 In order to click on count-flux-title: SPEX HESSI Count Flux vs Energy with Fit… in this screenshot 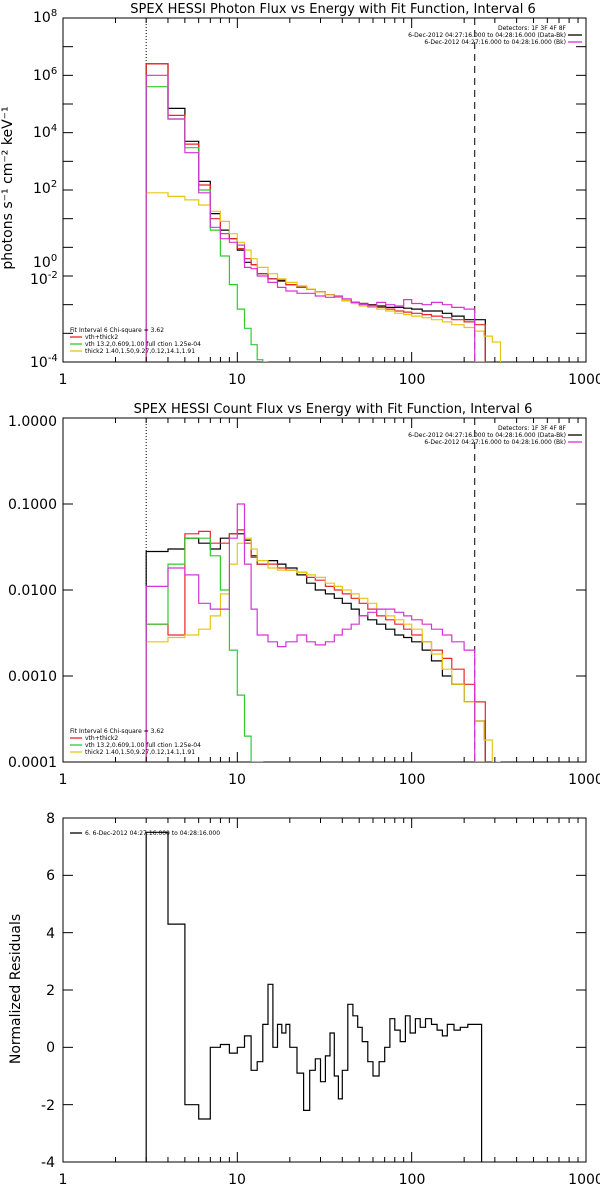, I will do `click(333, 409)`.